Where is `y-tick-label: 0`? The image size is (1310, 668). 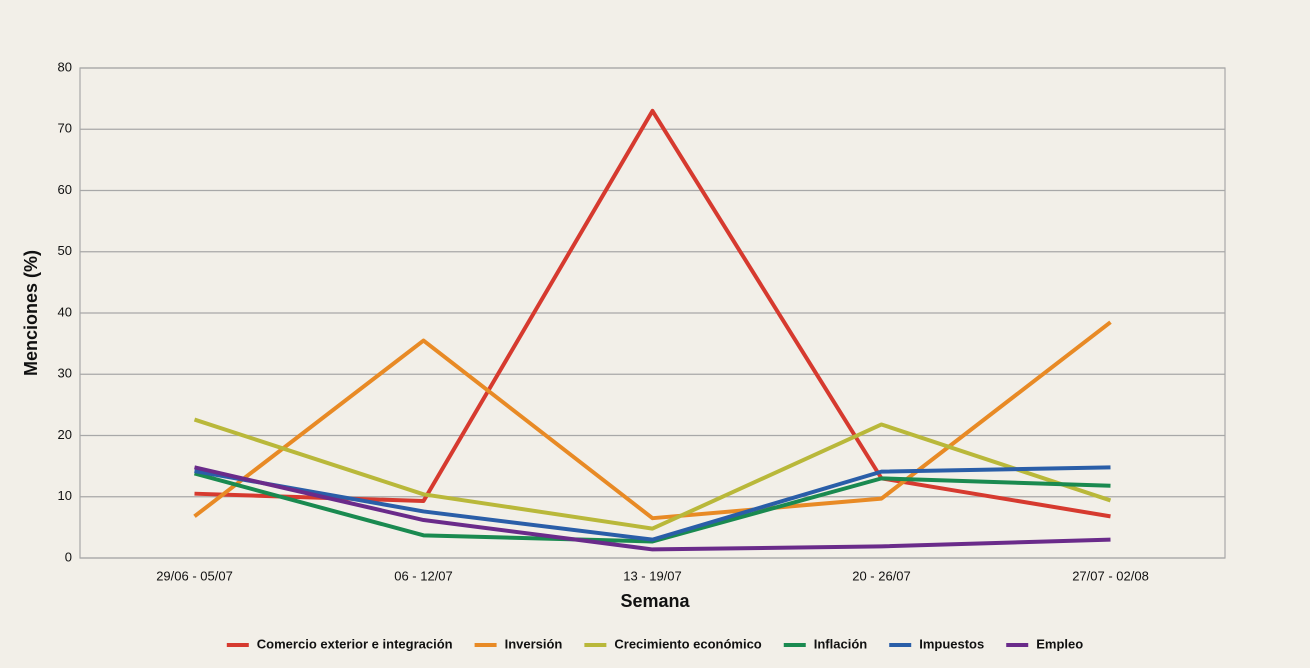 y-tick-label: 0 is located at coordinates (68, 556).